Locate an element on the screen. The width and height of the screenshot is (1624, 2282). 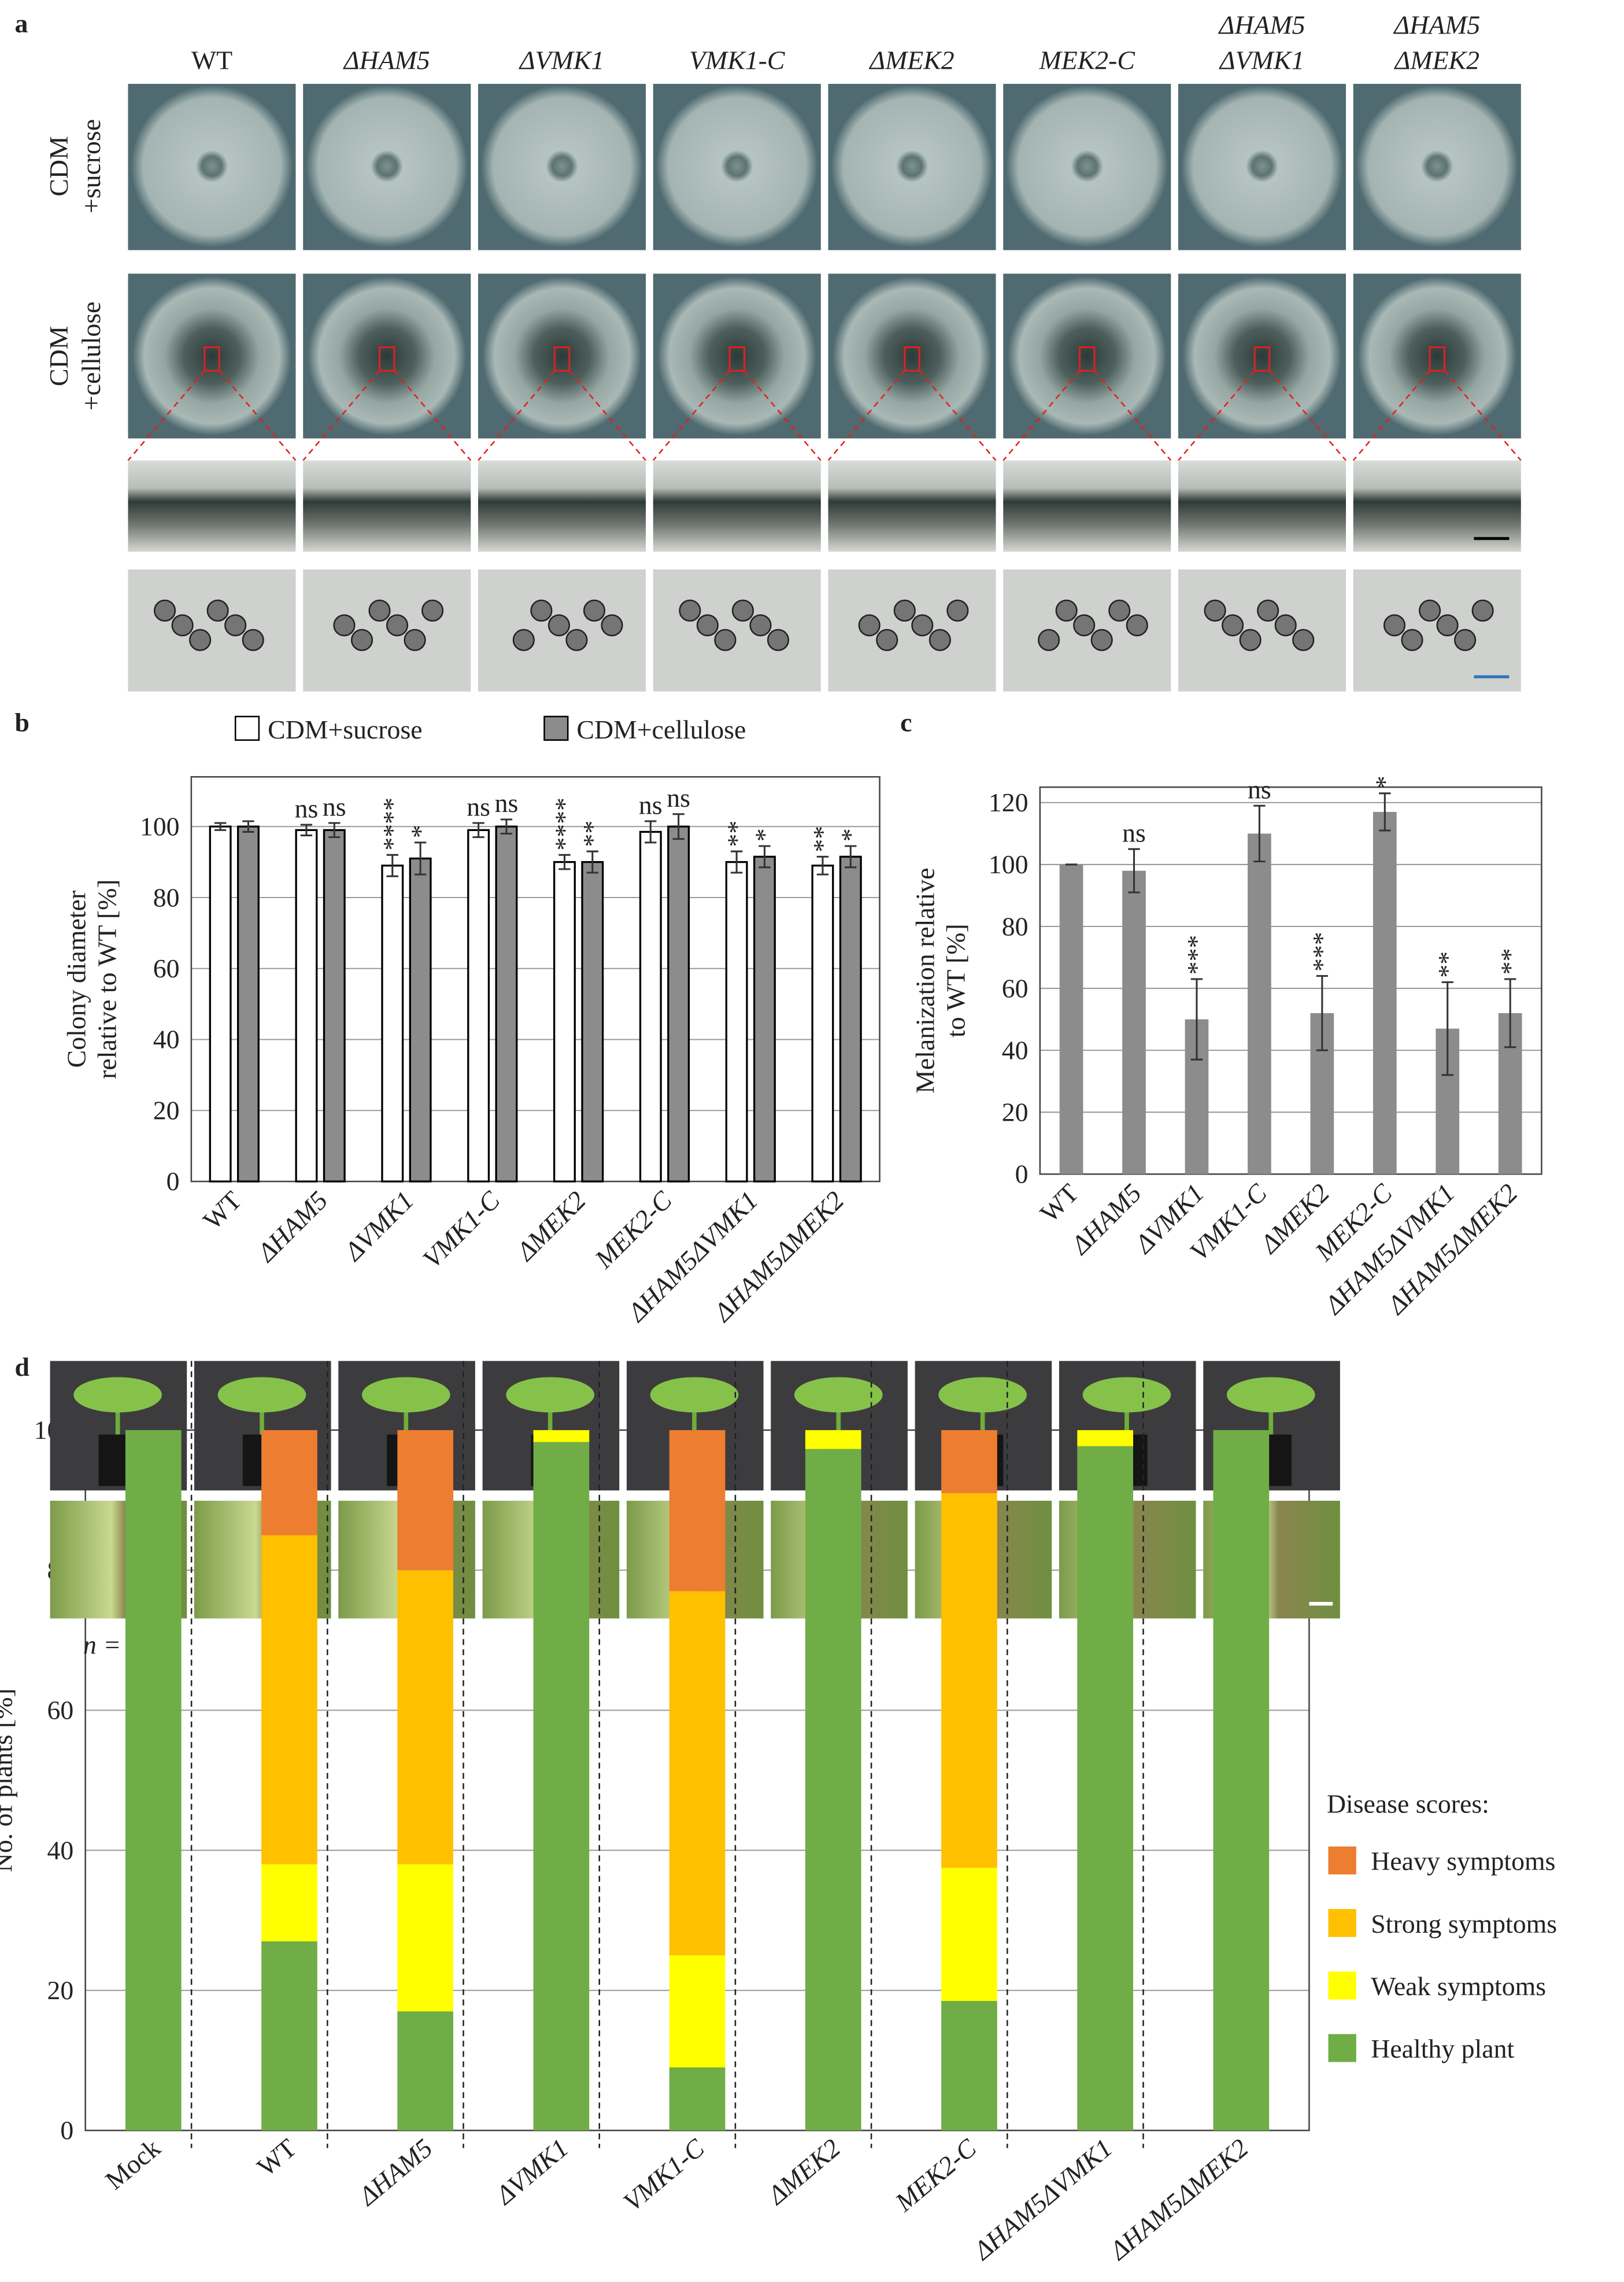
column-label: ΔMEK2 is located at coordinates (911, 61).